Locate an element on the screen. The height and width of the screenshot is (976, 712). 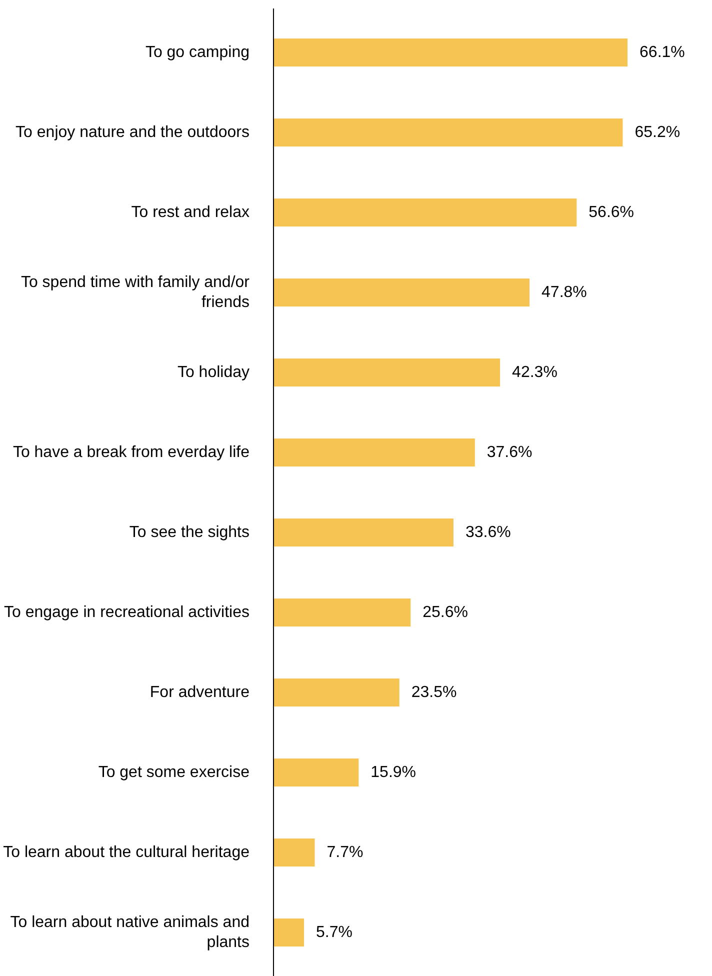
data-label: 37.6% is located at coordinates (509, 452).